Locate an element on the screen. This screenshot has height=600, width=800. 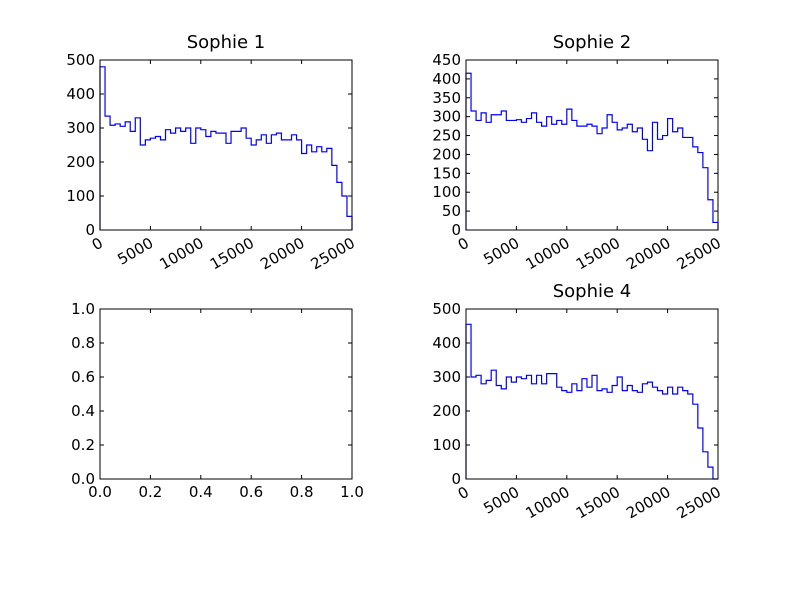
y-tick-label: 450 is located at coordinates (446, 60).